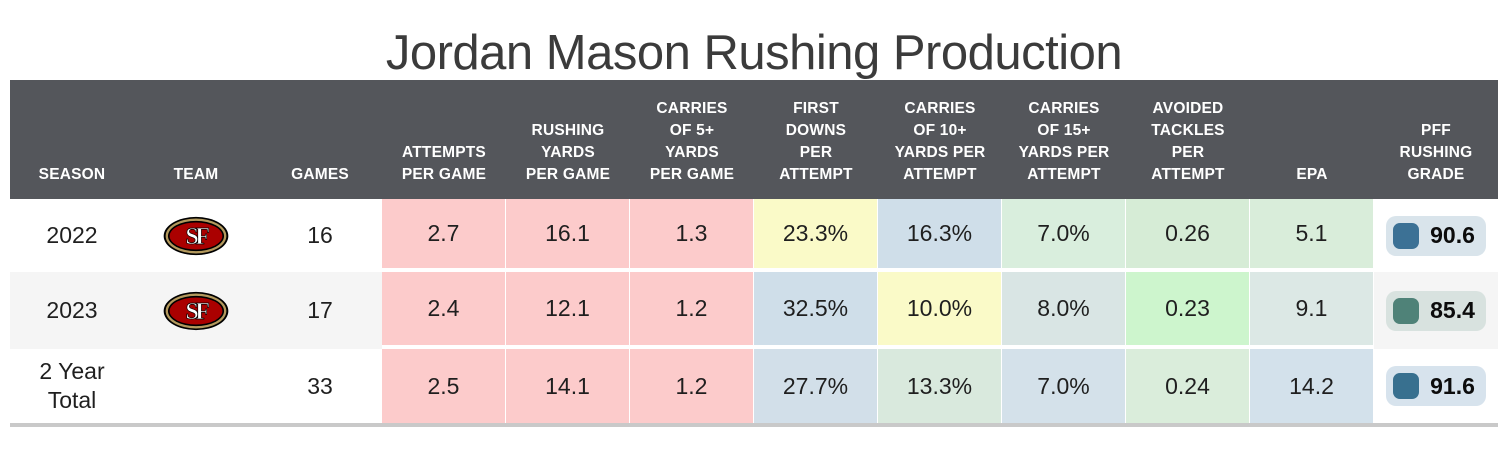 This screenshot has width=1508, height=460. I want to click on column-header-rushing-yards-per-game: RUSHING YARDS PER GAME, so click(568, 152).